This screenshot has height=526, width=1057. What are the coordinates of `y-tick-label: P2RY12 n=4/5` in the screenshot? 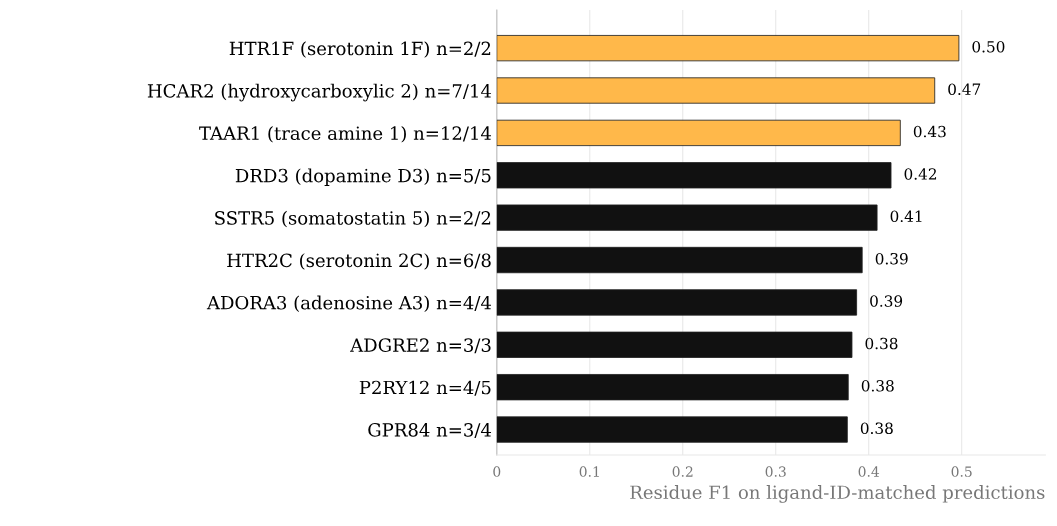 It's located at (425, 388).